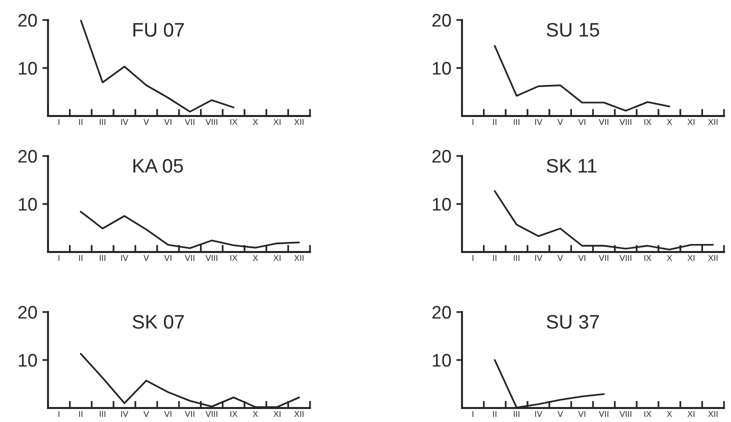 This screenshot has width=731, height=422. I want to click on chart-title: SU 37, so click(572, 321).